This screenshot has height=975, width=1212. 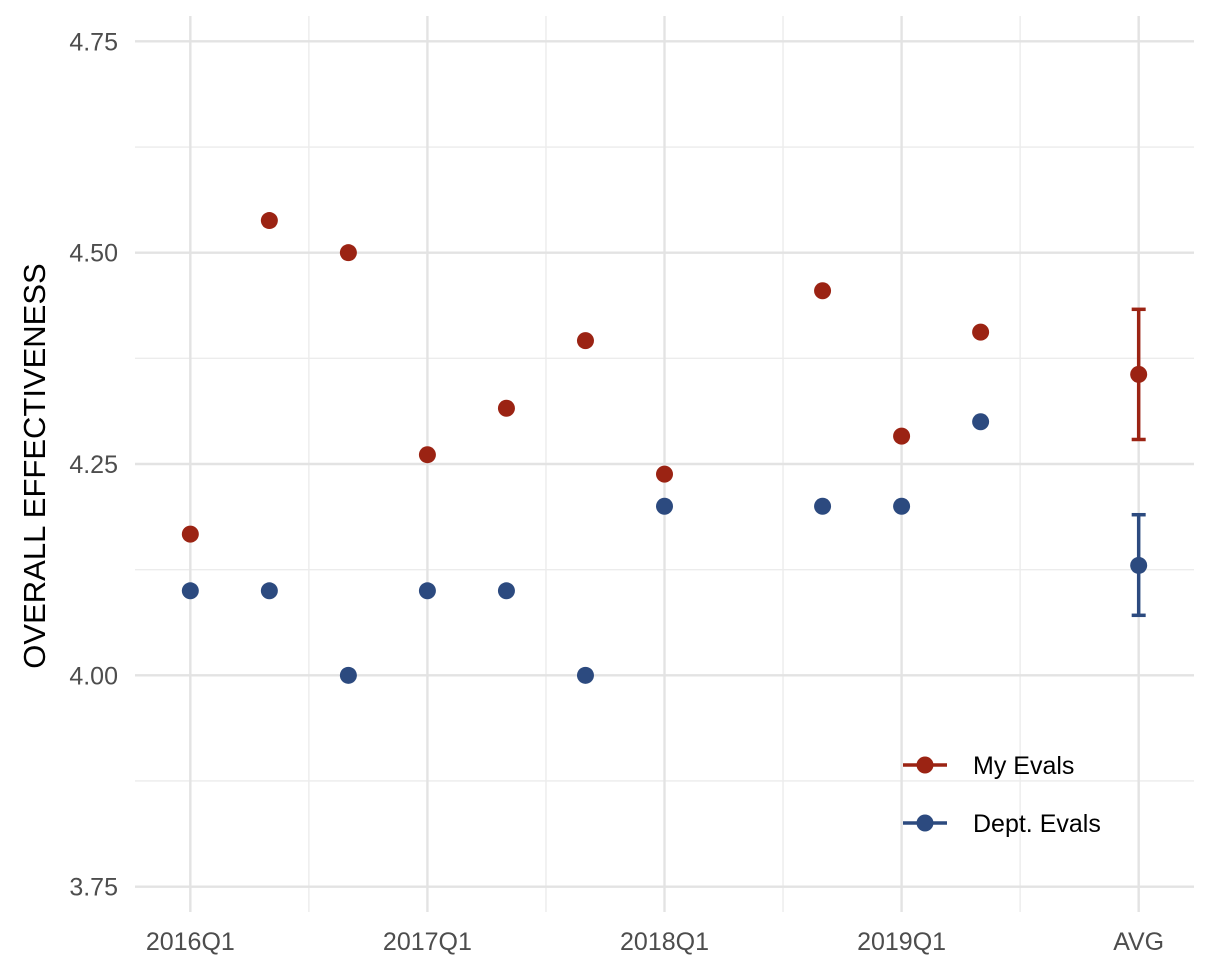 What do you see at coordinates (34, 465) in the screenshot?
I see `y-axis-title: OVERALL EFFECTIVENESS` at bounding box center [34, 465].